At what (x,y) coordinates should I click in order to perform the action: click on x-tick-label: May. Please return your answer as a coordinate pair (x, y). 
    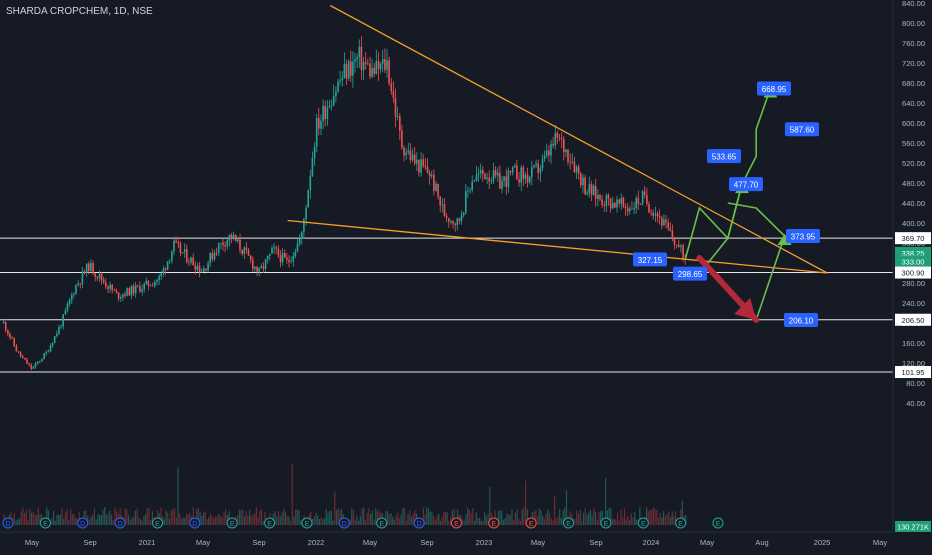
    Looking at the image, I should click on (538, 542).